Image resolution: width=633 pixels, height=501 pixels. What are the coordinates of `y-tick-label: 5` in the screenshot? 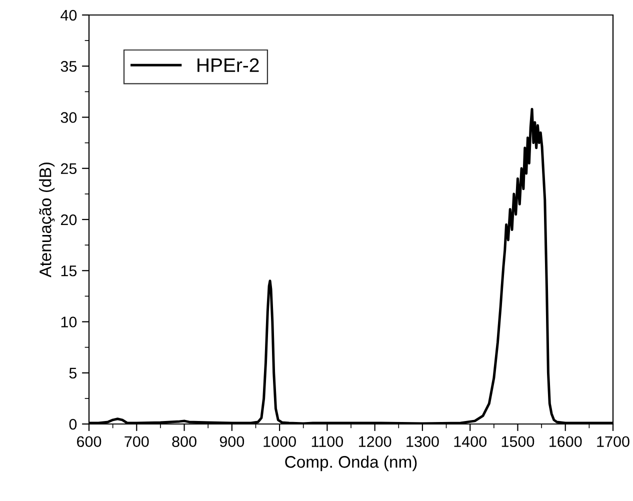 It's located at (73, 373).